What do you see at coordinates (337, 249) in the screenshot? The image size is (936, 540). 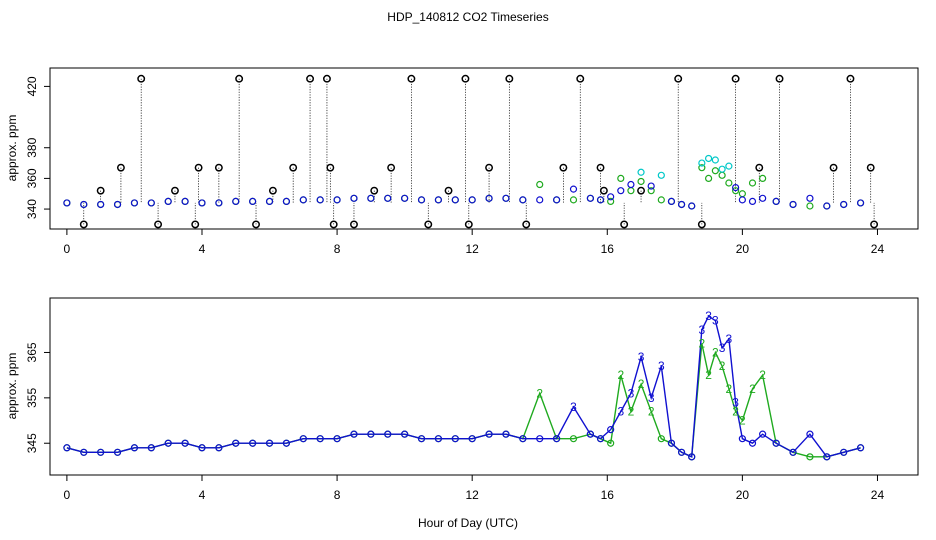 I see `top-x-tick-label: 8` at bounding box center [337, 249].